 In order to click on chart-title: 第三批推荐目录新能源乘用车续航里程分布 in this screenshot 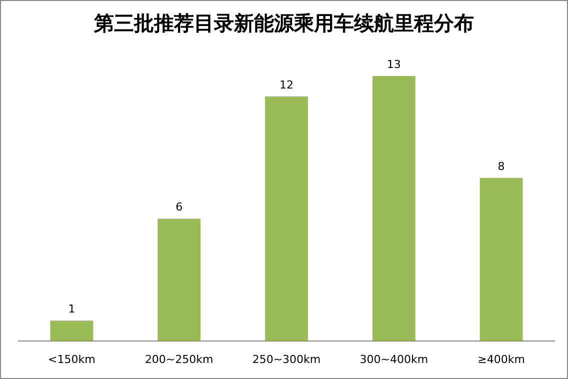, I will do `click(283, 23)`.